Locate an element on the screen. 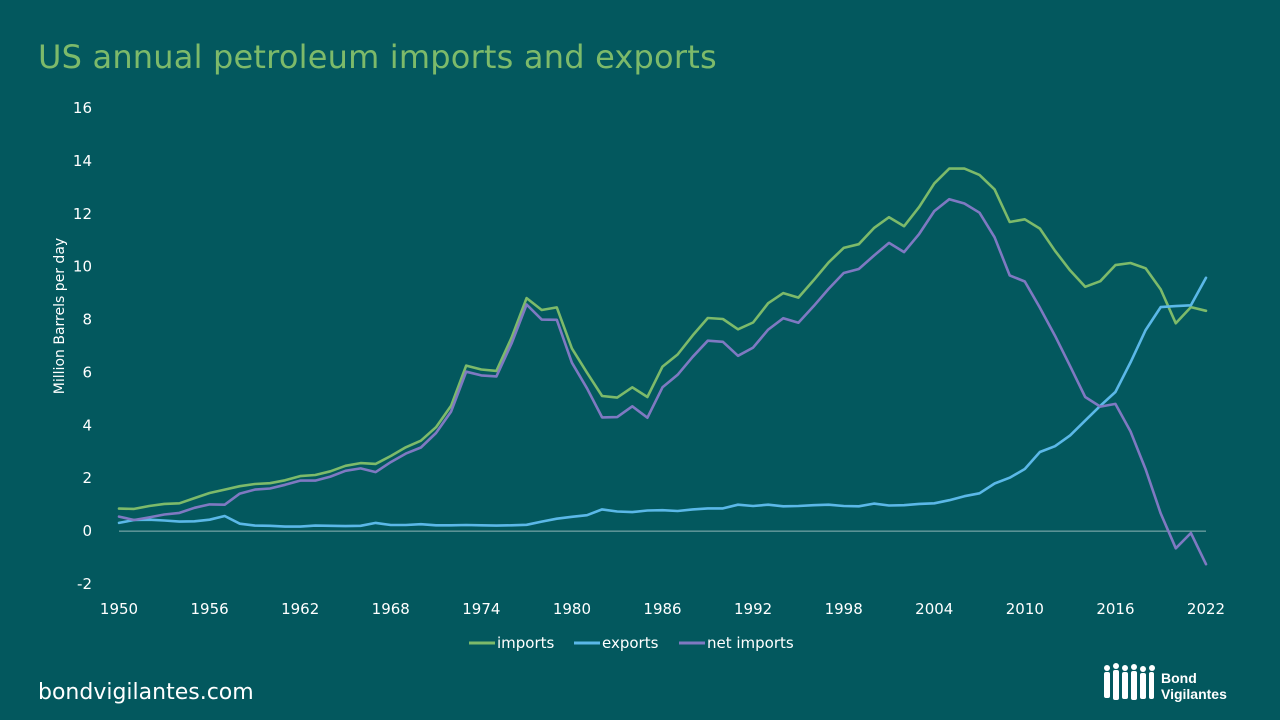 This screenshot has width=1280, height=720. logo-line-2: Vigilantes is located at coordinates (1194, 694).